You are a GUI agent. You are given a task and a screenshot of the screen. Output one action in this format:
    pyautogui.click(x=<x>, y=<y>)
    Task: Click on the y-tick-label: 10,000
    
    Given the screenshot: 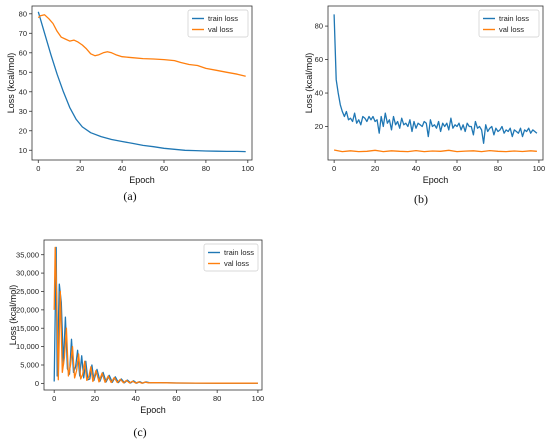 What is the action you would take?
    pyautogui.click(x=27, y=346)
    